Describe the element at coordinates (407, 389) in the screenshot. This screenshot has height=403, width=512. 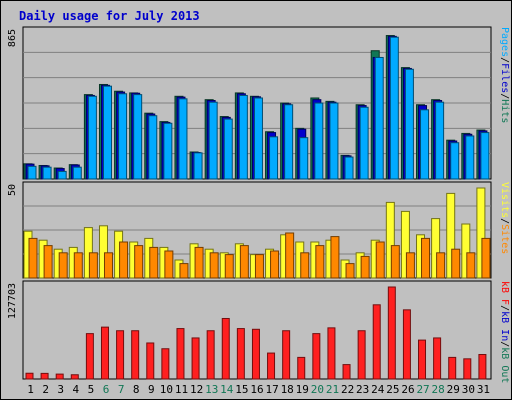
I see `day-label: 26` at that location.